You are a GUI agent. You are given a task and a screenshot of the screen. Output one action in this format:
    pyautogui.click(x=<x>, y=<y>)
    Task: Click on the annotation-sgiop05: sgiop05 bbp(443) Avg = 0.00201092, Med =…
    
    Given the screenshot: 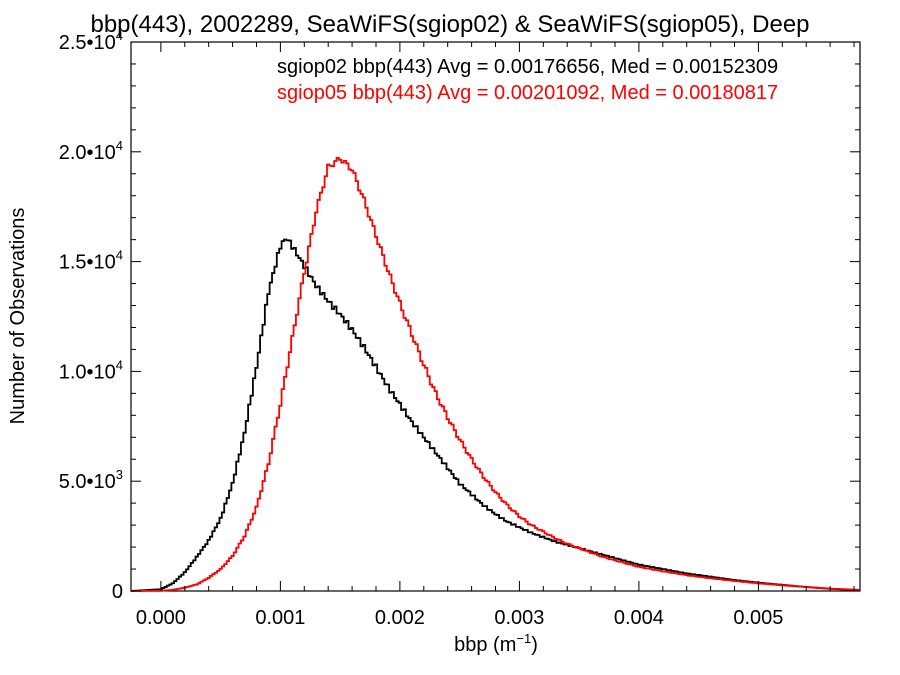 What is the action you would take?
    pyautogui.click(x=527, y=93)
    